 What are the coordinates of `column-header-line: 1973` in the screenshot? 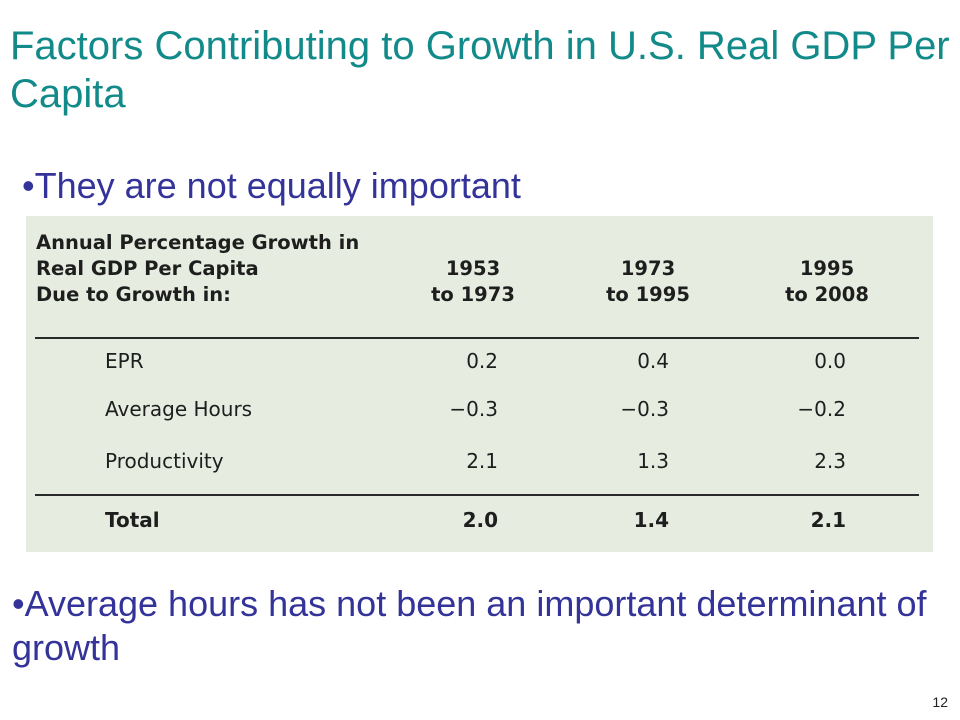 It's located at (648, 268).